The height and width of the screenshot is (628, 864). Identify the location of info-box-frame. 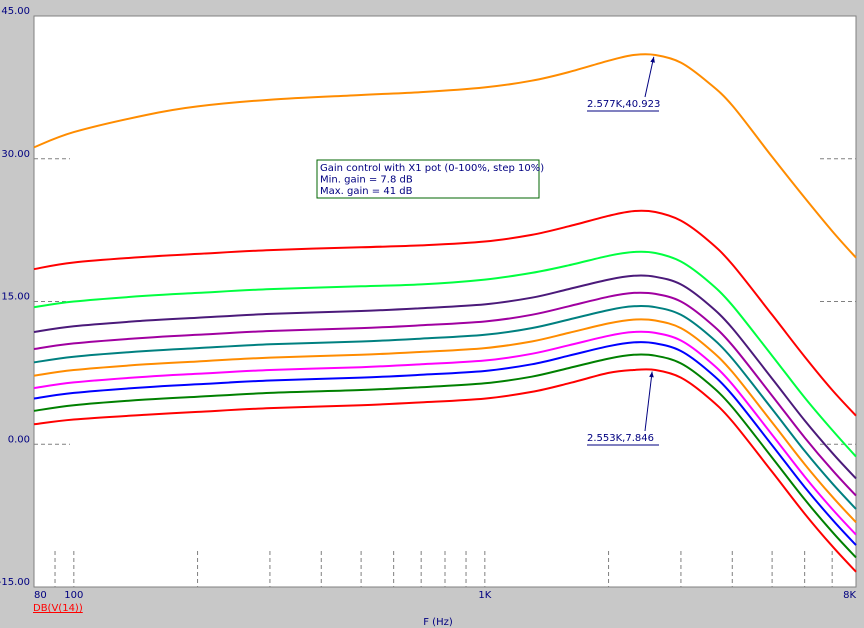
(428, 179).